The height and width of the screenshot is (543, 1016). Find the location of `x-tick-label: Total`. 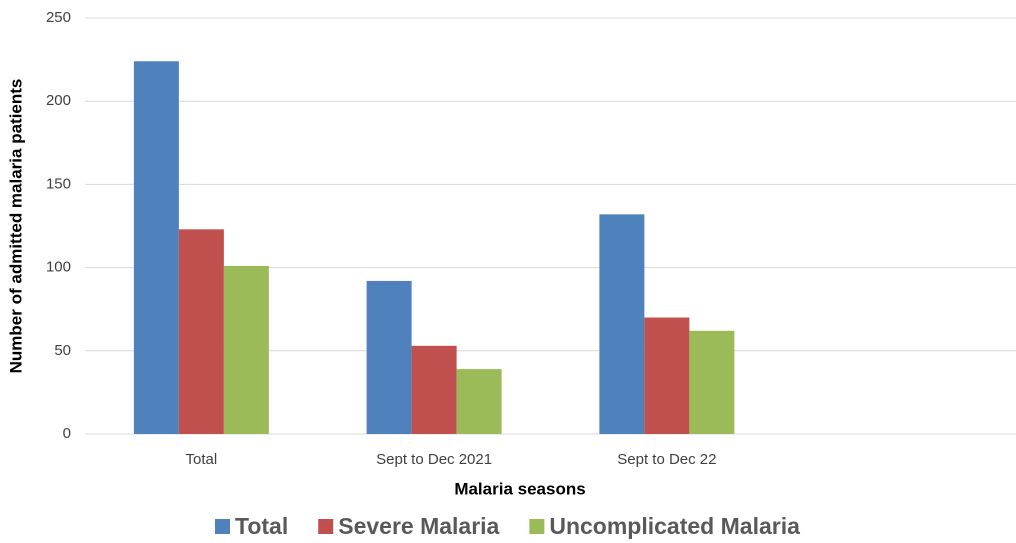

x-tick-label: Total is located at coordinates (202, 459).